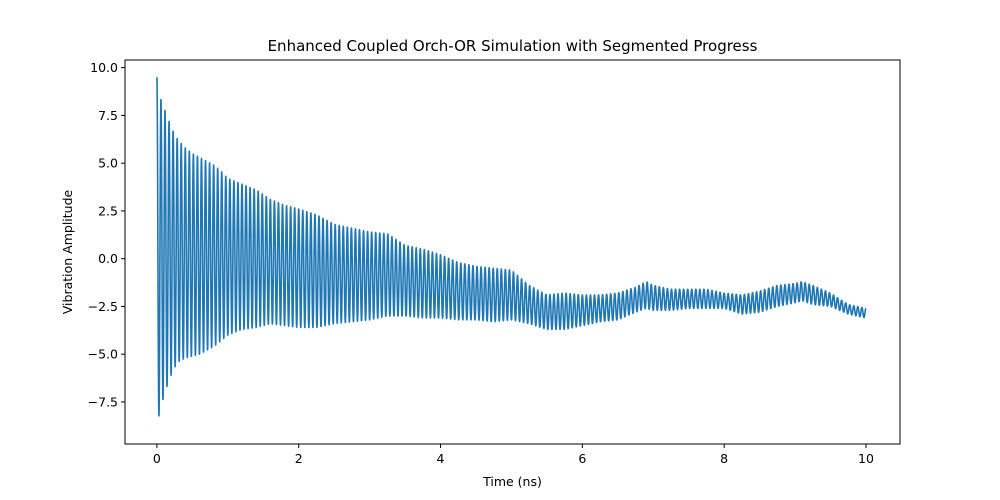 Image resolution: width=1000 pixels, height=500 pixels. What do you see at coordinates (582, 458) in the screenshot?
I see `x-tick-label: 6` at bounding box center [582, 458].